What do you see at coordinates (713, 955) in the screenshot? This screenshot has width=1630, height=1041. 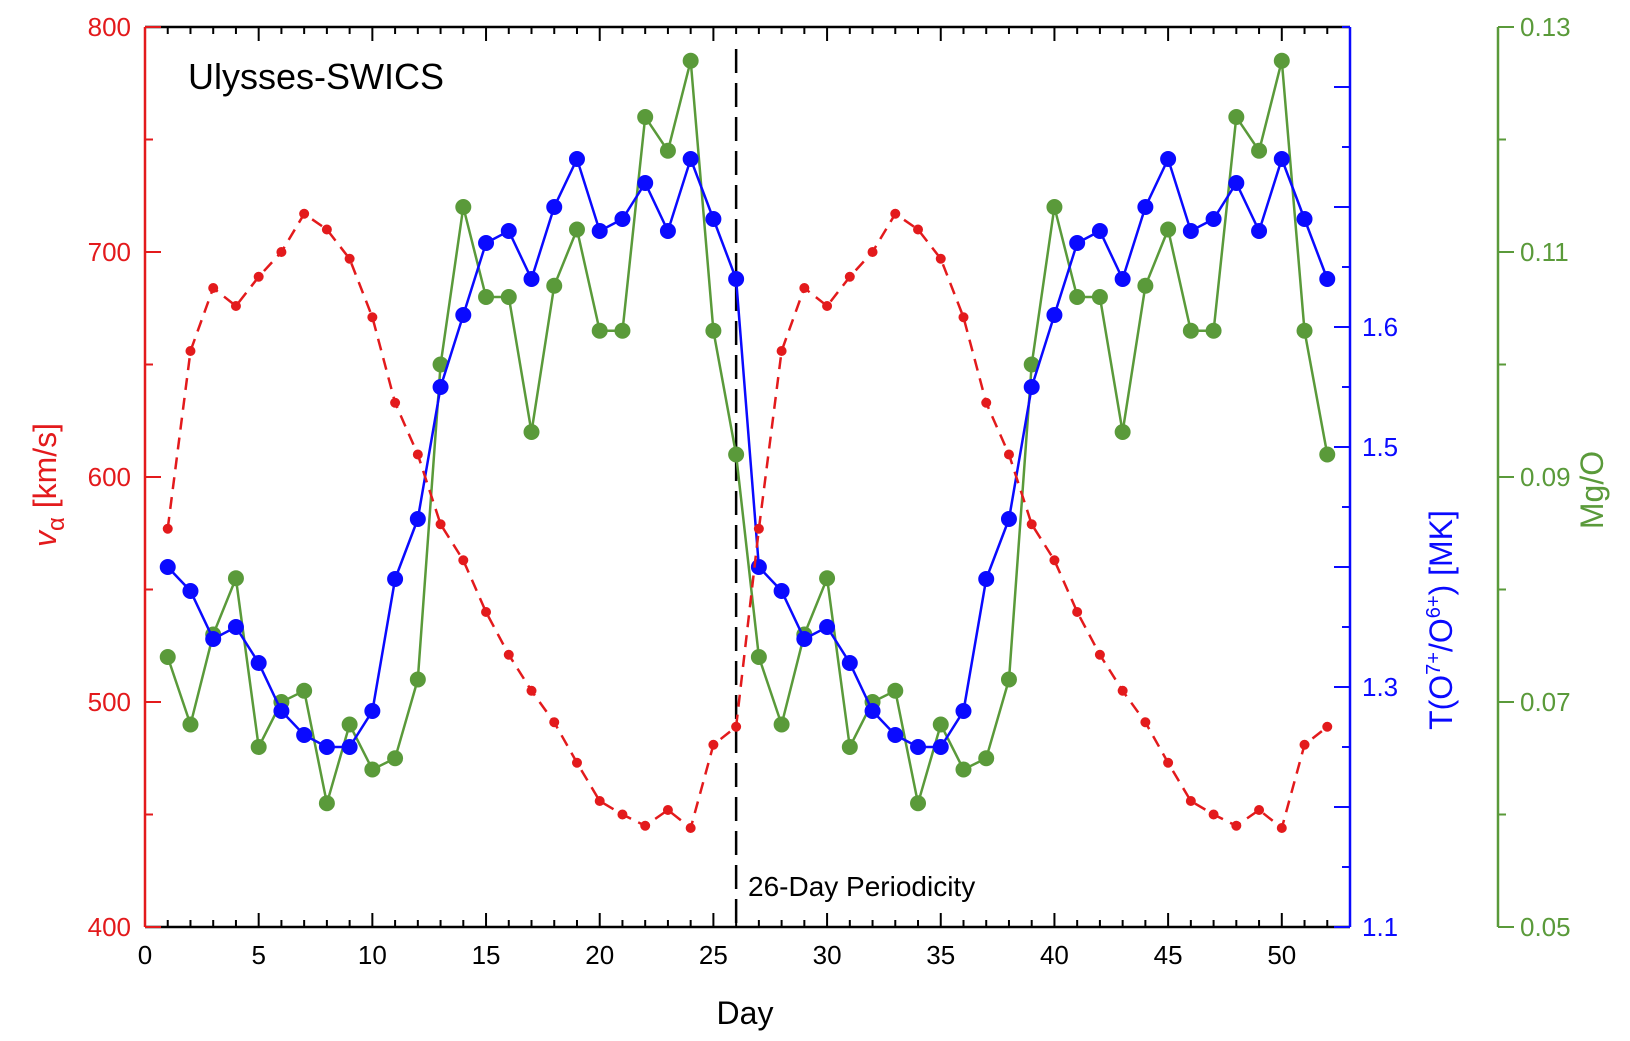 I see `x-tick-label: 25` at bounding box center [713, 955].